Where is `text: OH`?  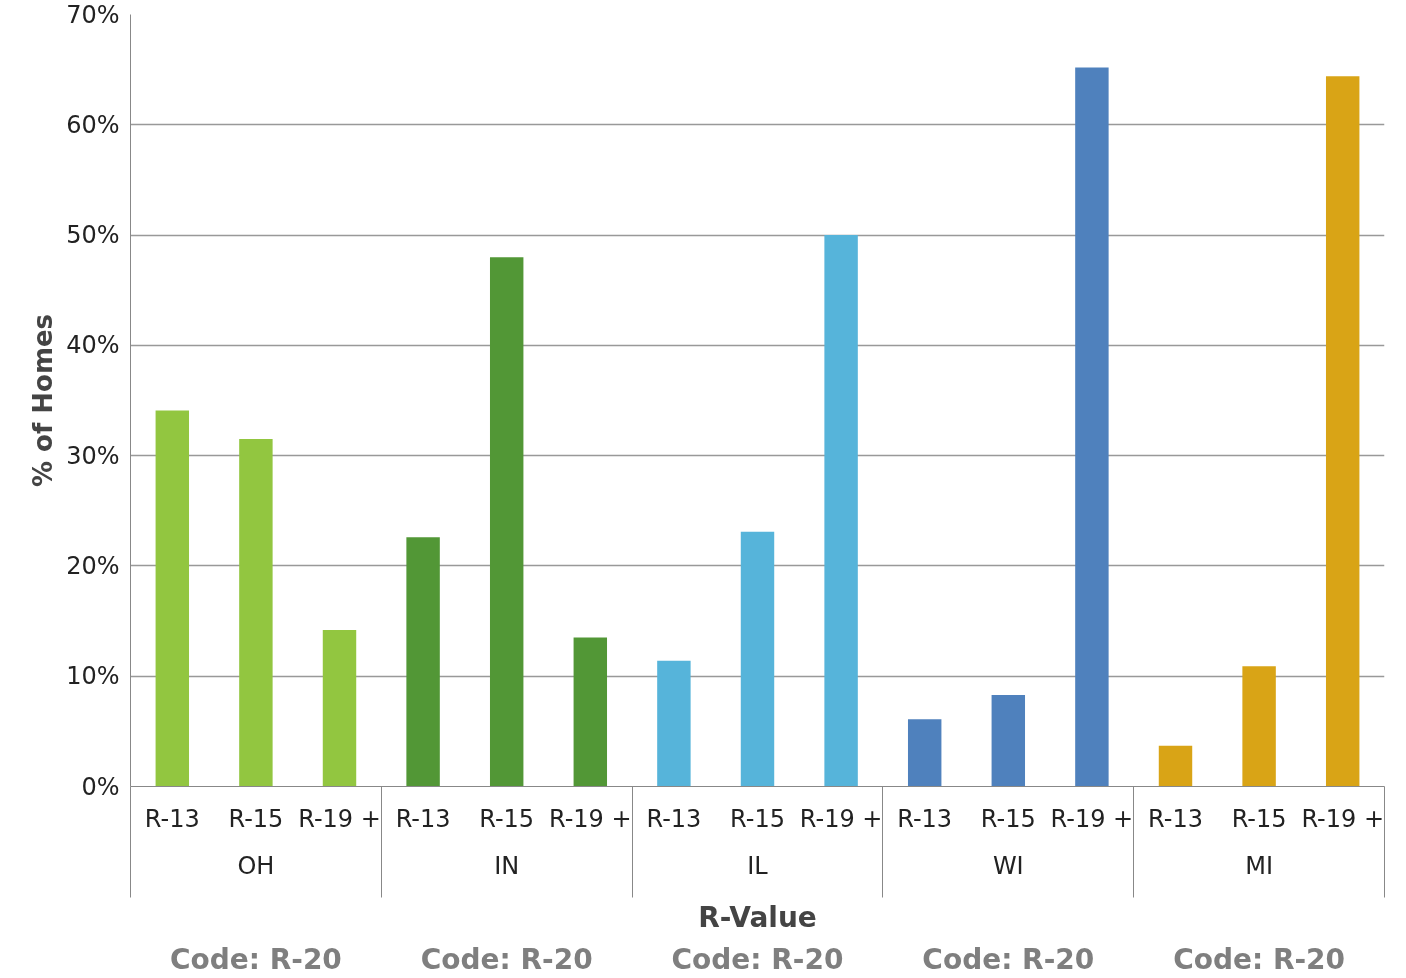
text: OH is located at coordinates (256, 865).